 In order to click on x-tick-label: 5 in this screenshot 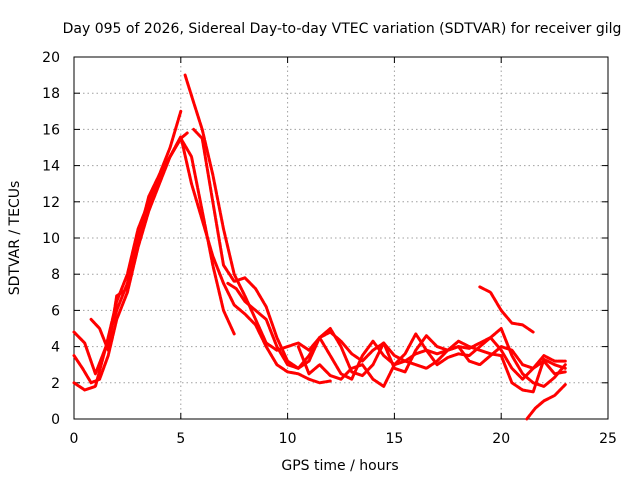, I will do `click(180, 439)`.